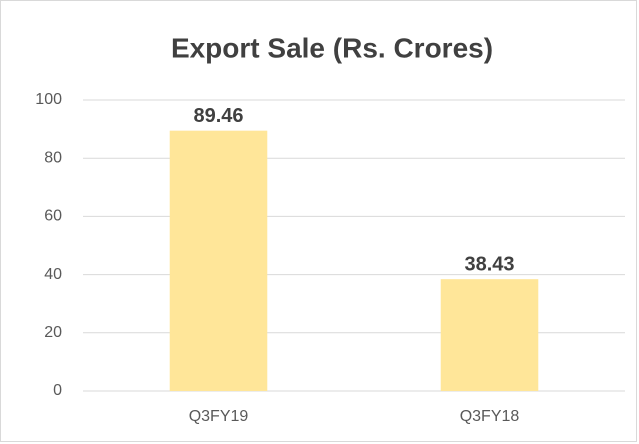 The image size is (639, 444). I want to click on y-tick-label: 80, so click(53, 157).